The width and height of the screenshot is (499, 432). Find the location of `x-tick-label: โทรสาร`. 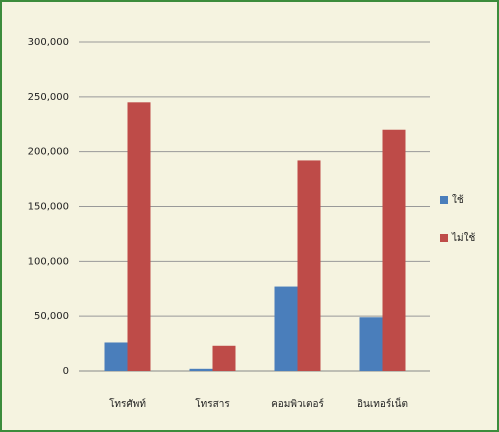

x-tick-label: โทรสาร is located at coordinates (212, 403).